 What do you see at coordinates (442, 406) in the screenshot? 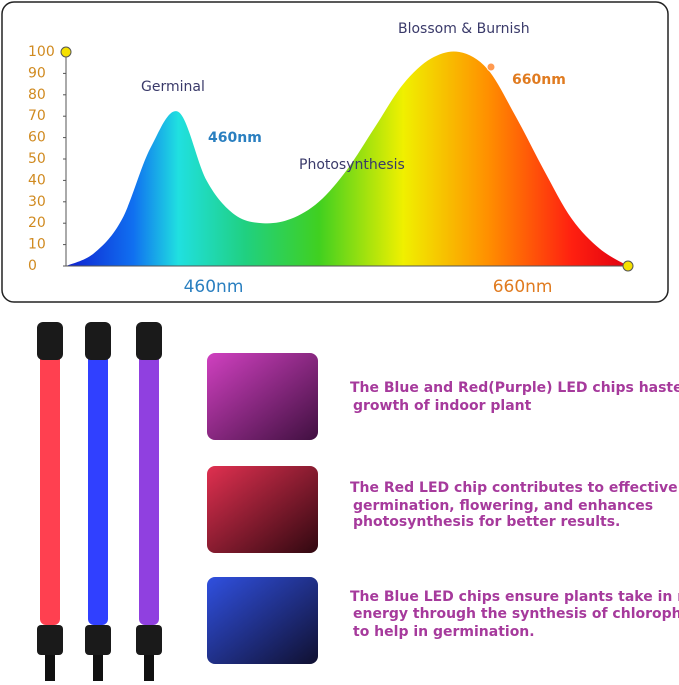
I see `feature-text: growth of indoor plant` at bounding box center [442, 406].